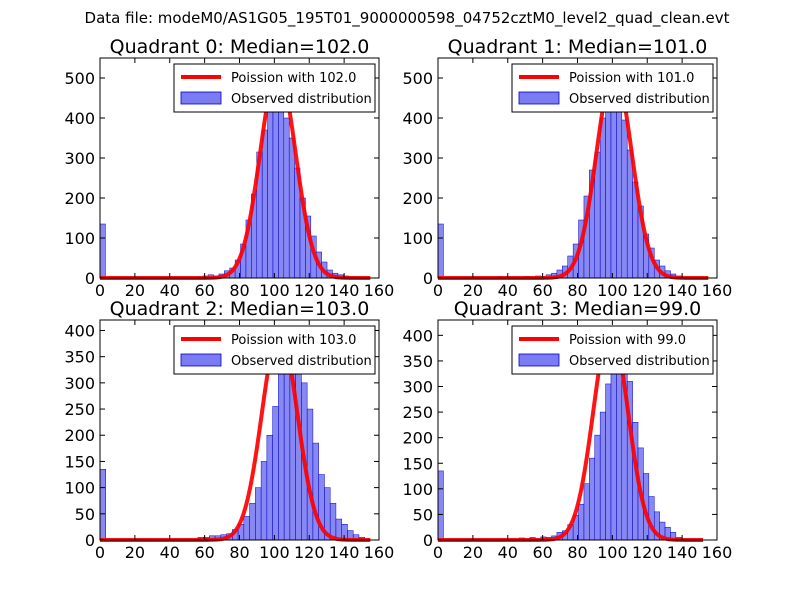 This screenshot has width=800, height=600. What do you see at coordinates (240, 309) in the screenshot?
I see `subplot-title: Quadrant 2: Median=103.0` at bounding box center [240, 309].